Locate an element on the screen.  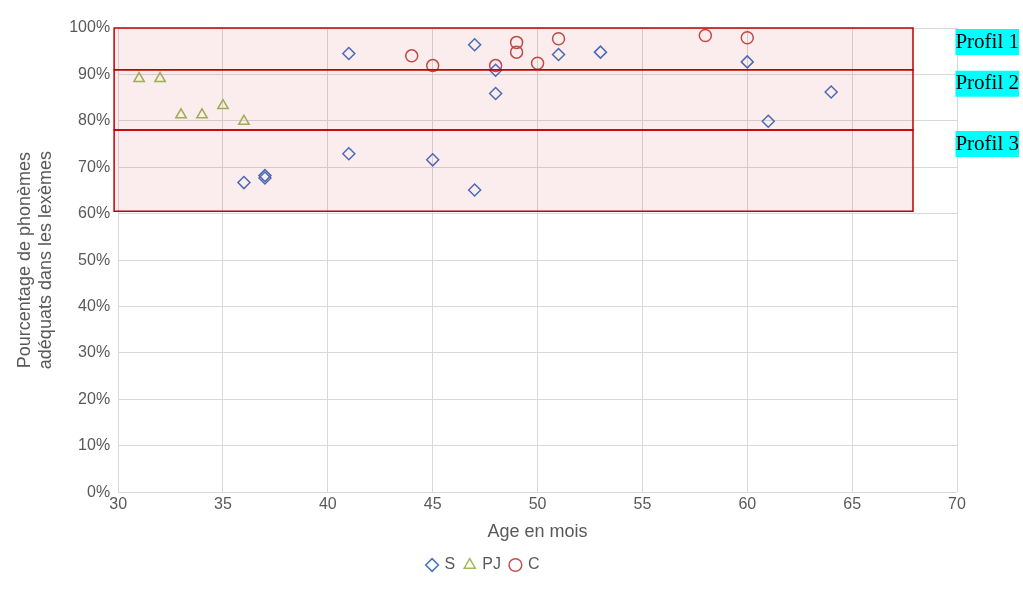
y-tick-label: 30% is located at coordinates (94, 352).